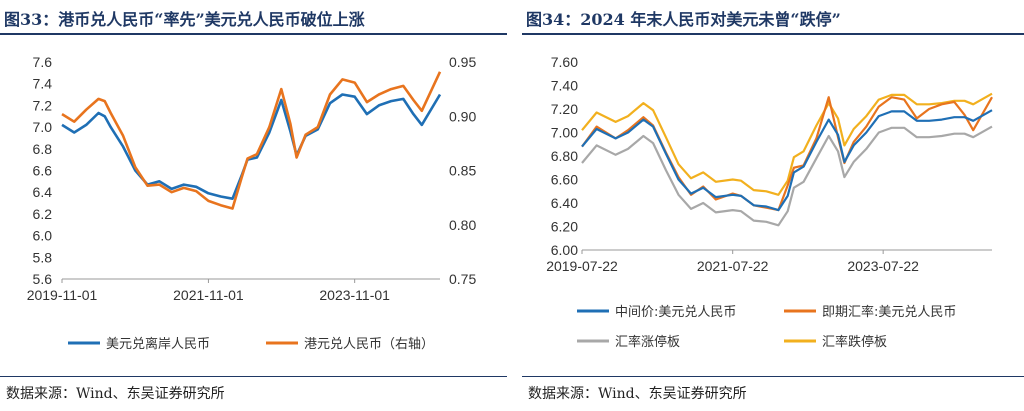 The image size is (1024, 411). I want to click on legend-label-1: 中间价:美元兑人民币, so click(675, 312).